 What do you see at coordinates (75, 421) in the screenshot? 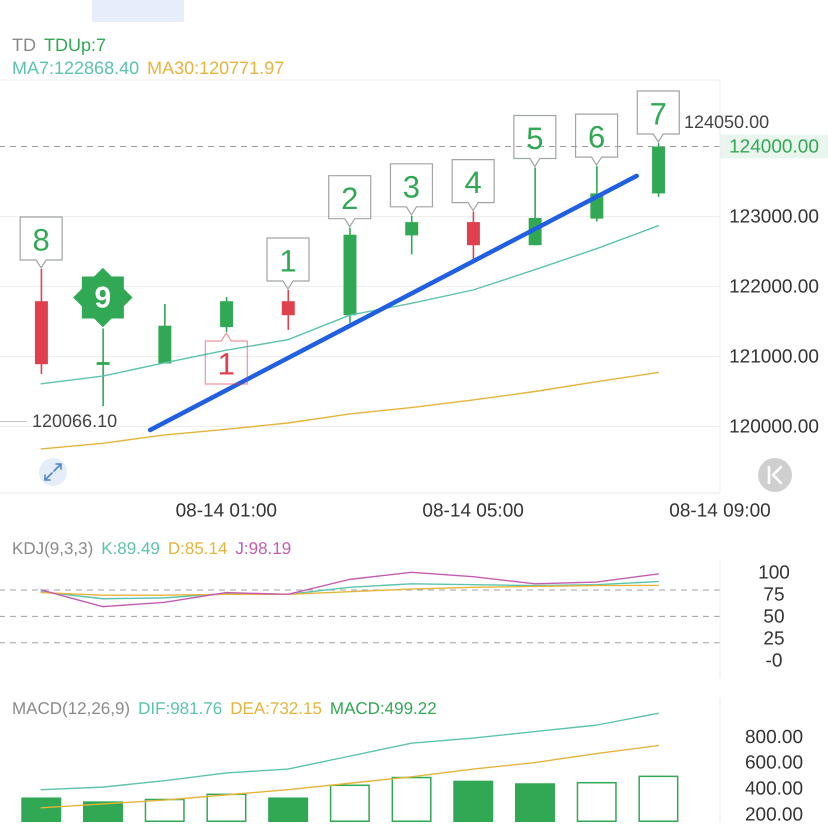
I see `annotation: 120066.10` at bounding box center [75, 421].